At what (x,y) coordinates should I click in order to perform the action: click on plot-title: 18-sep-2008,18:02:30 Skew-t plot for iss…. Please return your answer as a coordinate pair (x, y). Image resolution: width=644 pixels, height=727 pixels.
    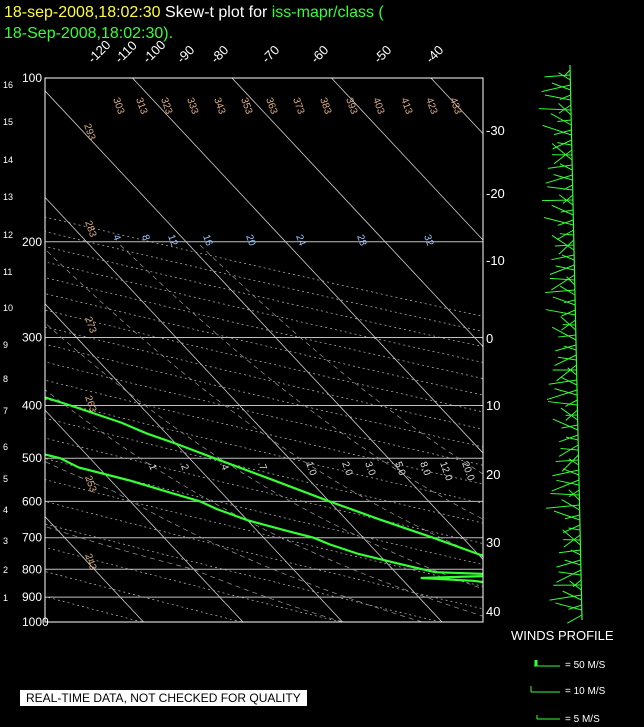
    Looking at the image, I should click on (239, 23).